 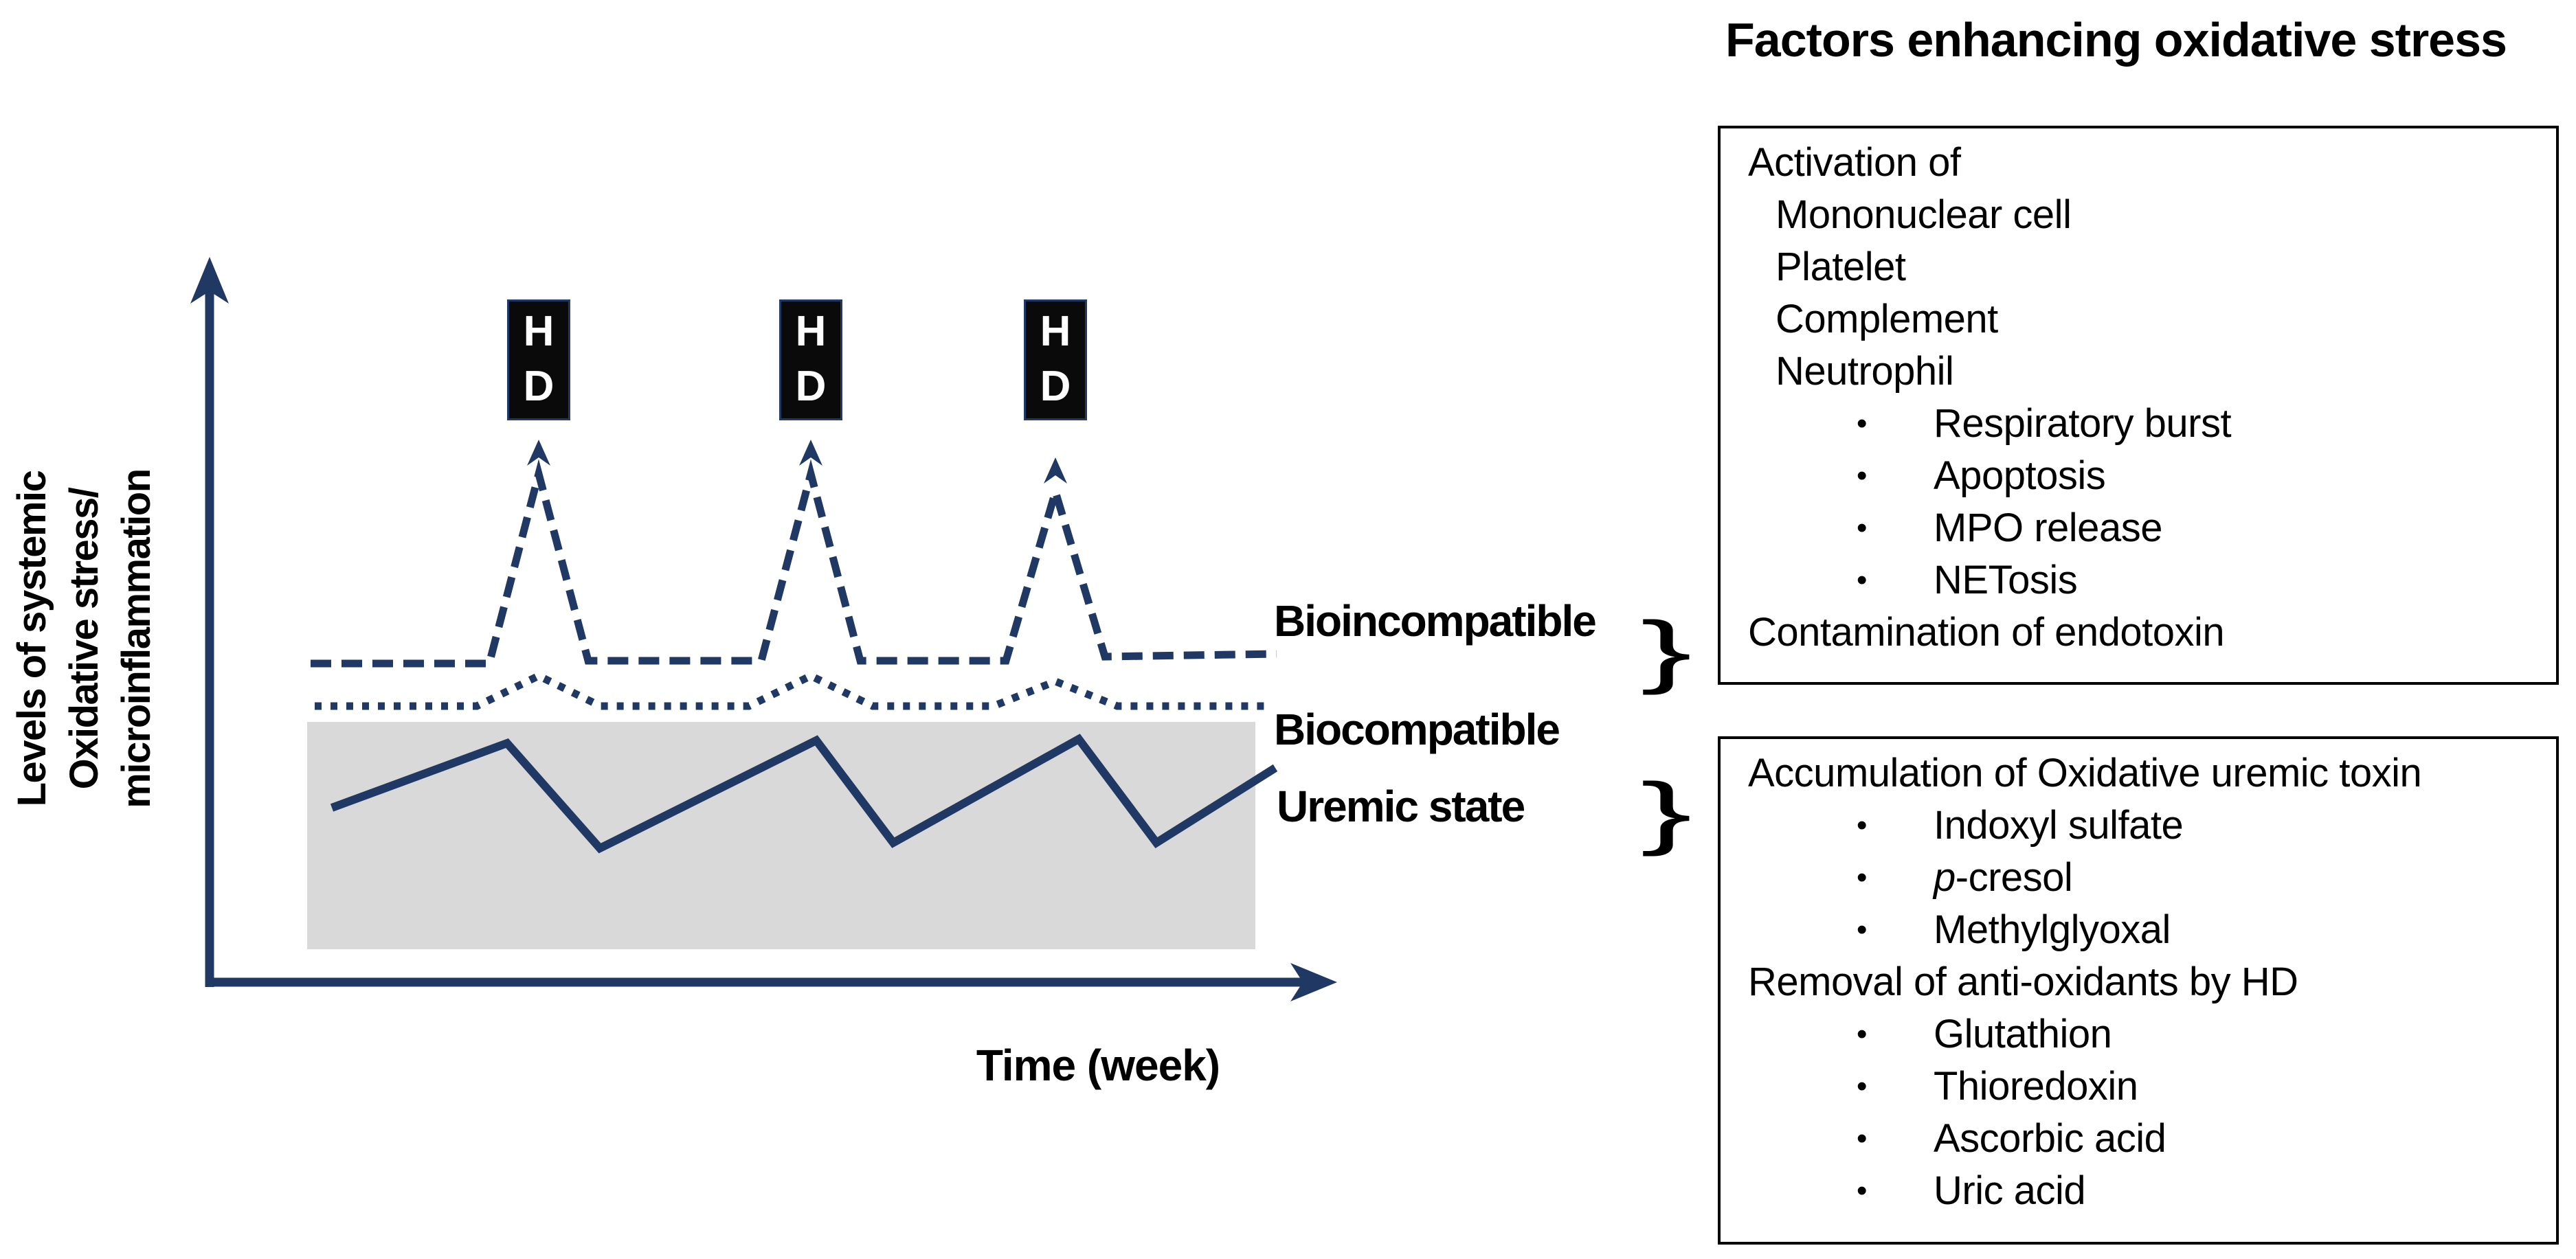 I want to click on list-item-label: Platelet, so click(x=1841, y=267).